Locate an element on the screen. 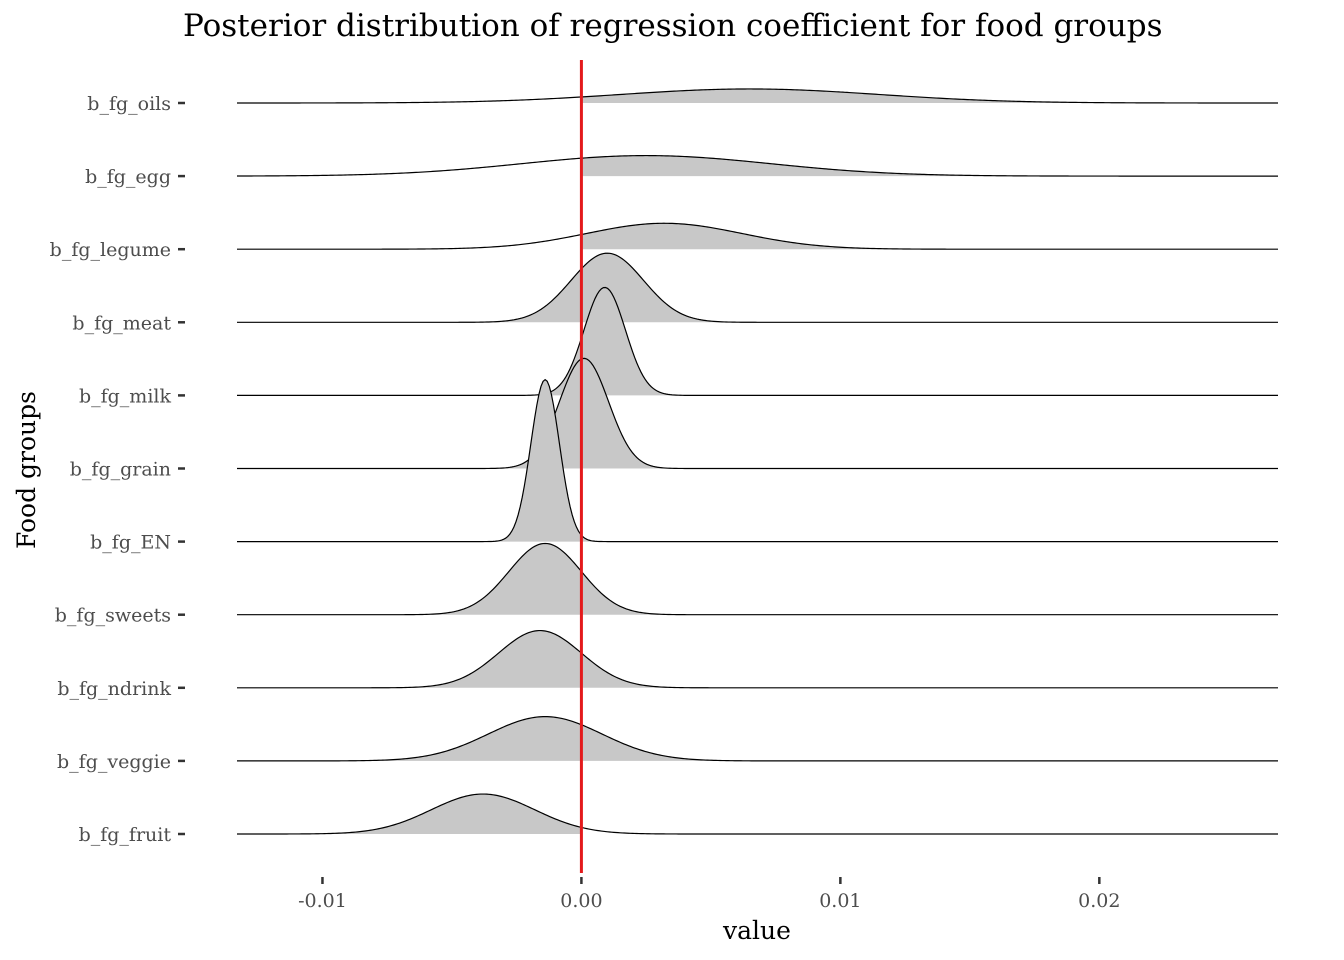  y-tick-label-b_fg_milk: b_fg_milk is located at coordinates (125, 396).